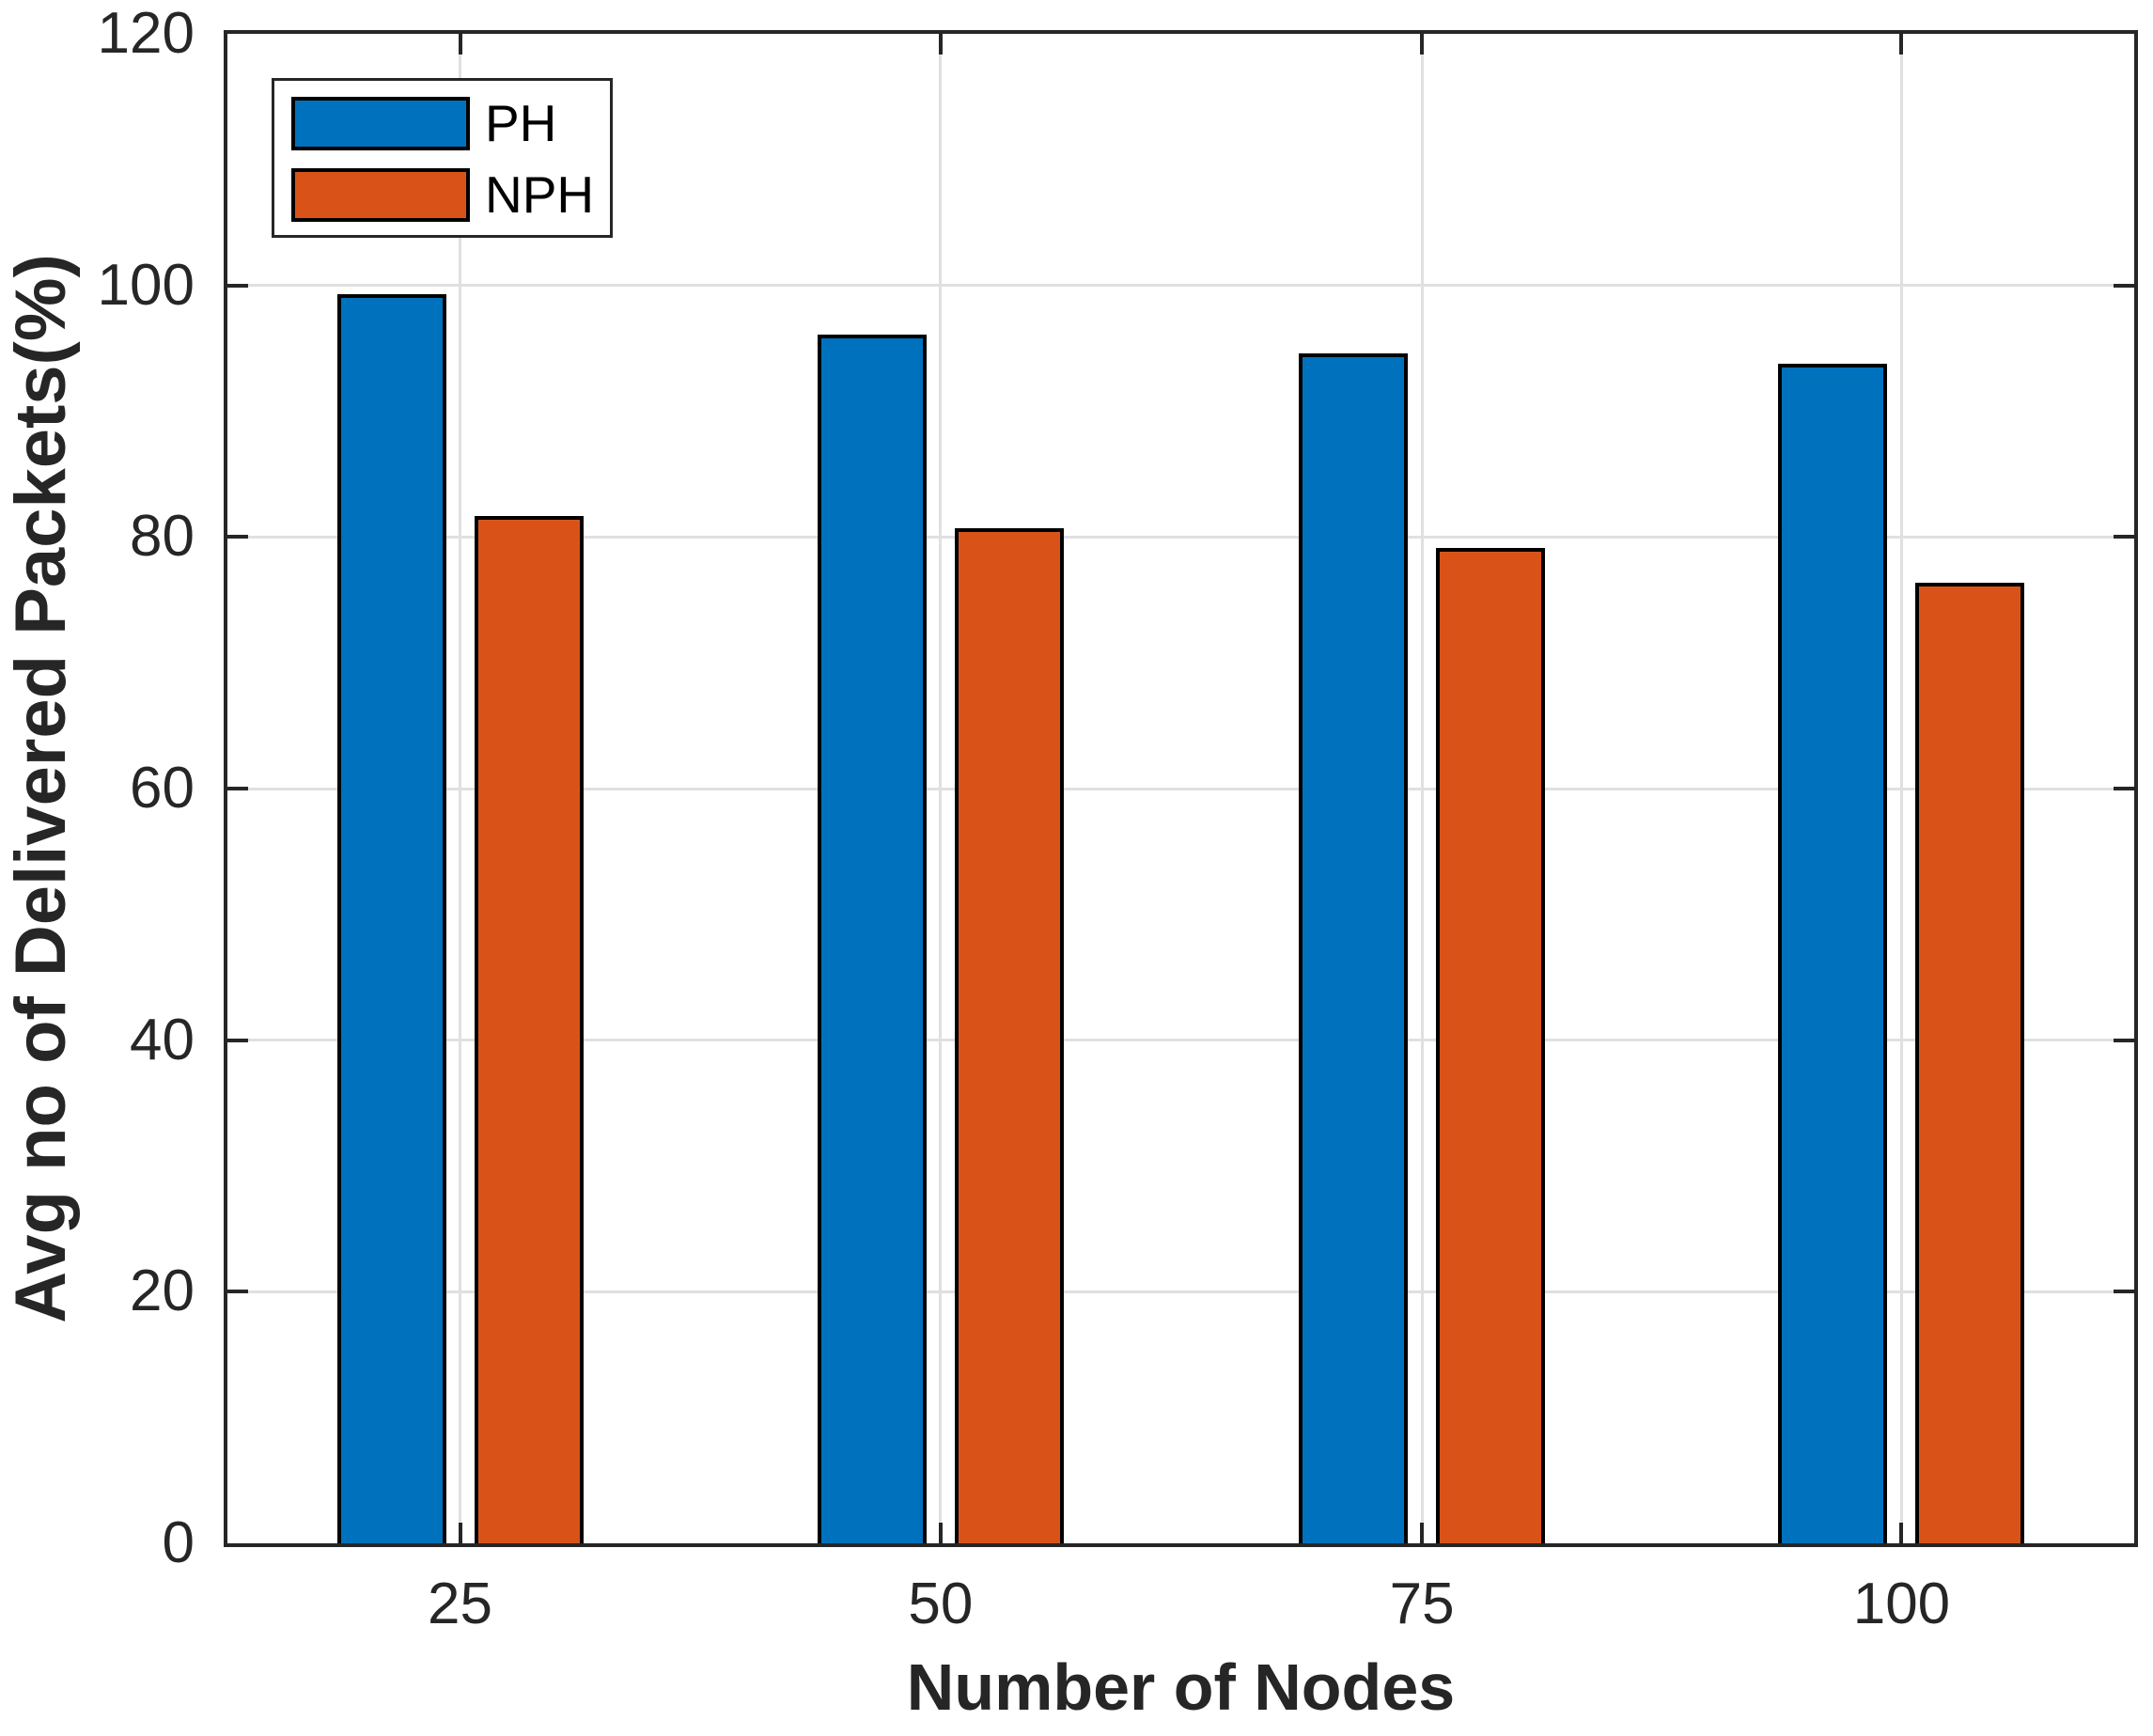 Image resolution: width=2153 pixels, height=1736 pixels. I want to click on x-axis-label: Number of Nodes, so click(1181, 1687).